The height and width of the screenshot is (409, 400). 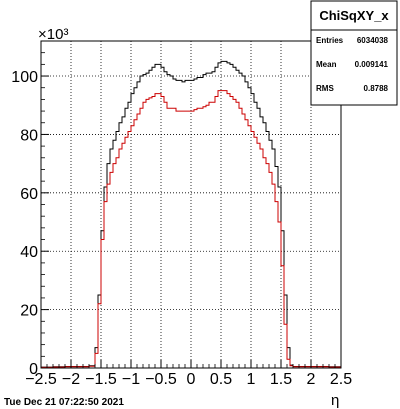 I want to click on stats-label-mean: Mean, so click(x=326, y=64).